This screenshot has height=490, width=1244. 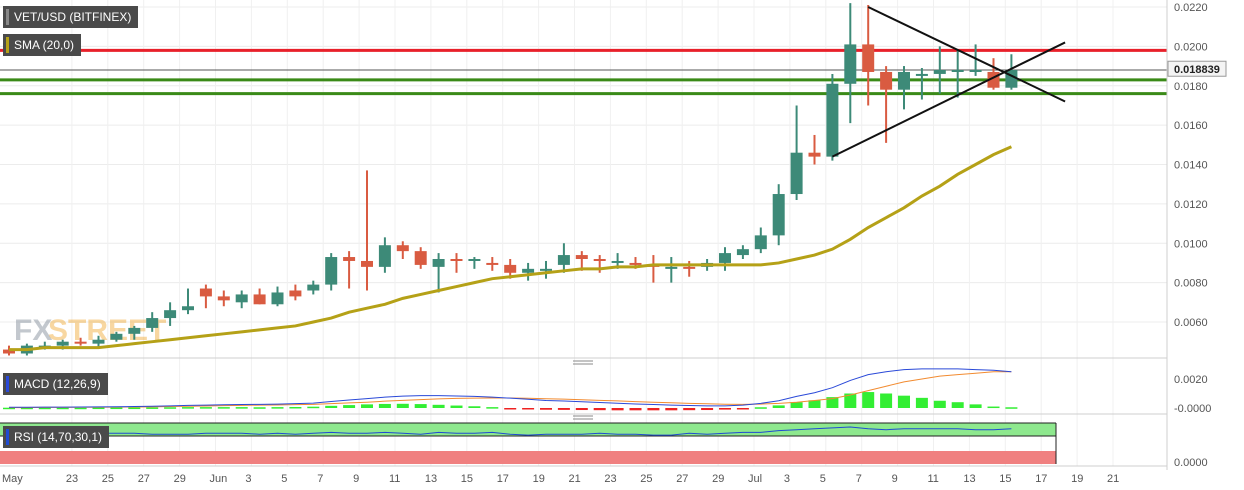 I want to click on date-tick-label: 15, so click(x=1005, y=479).